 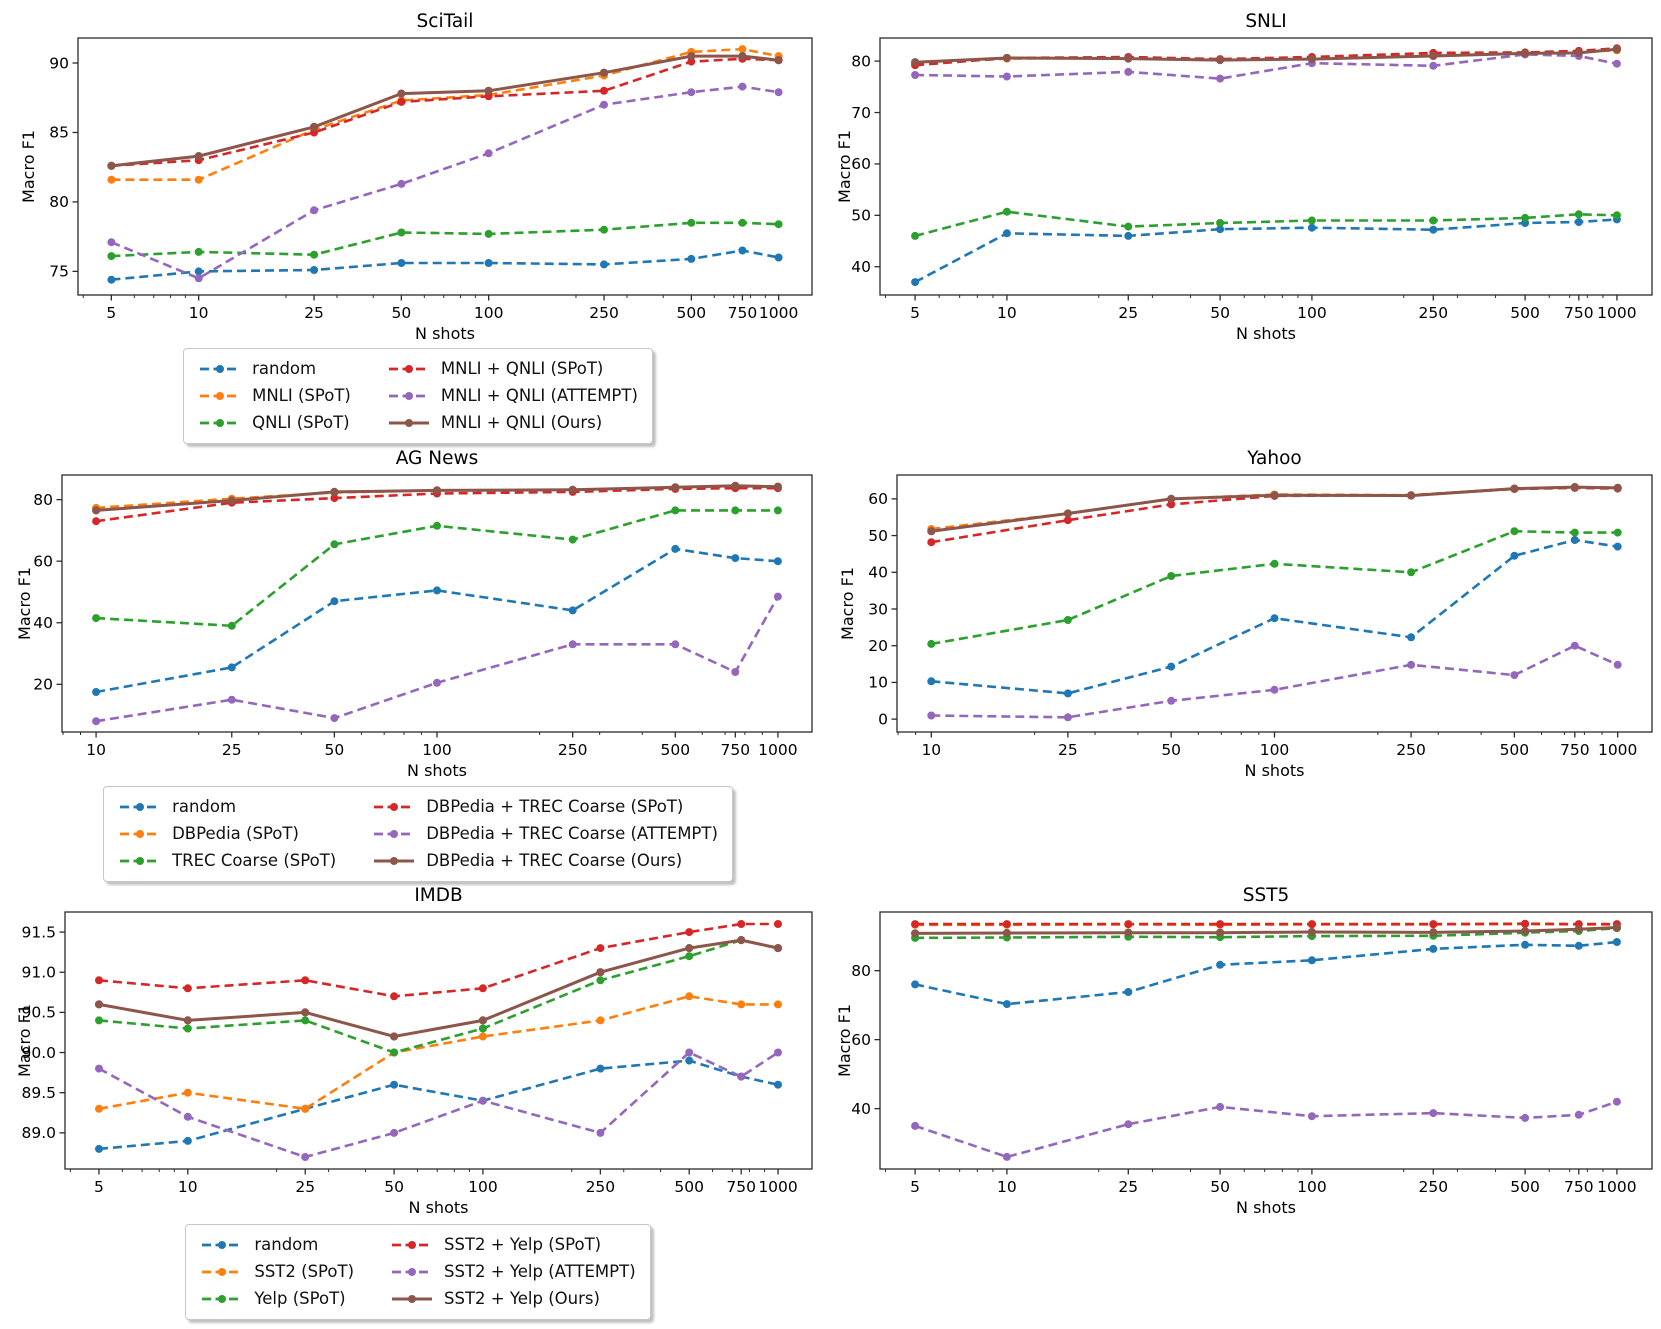 I want to click on legend-entry: MNLI (SPoT), so click(x=274, y=396).